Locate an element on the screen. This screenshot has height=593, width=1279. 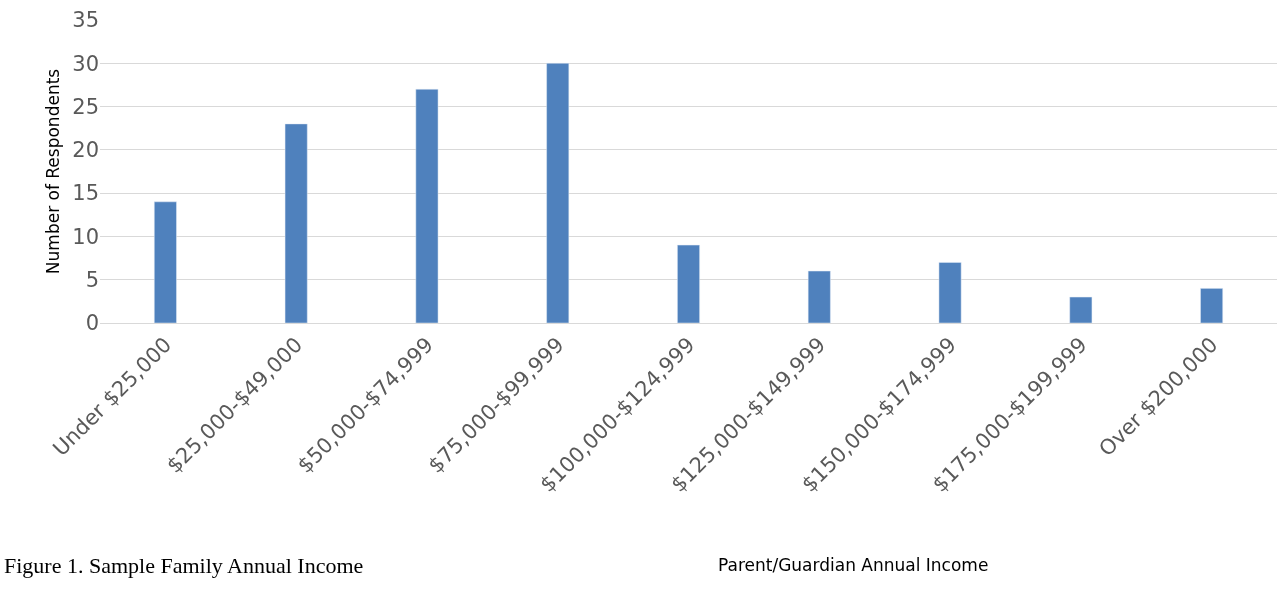
x-axis-title: Parent/Guardian Annual Income is located at coordinates (853, 565).